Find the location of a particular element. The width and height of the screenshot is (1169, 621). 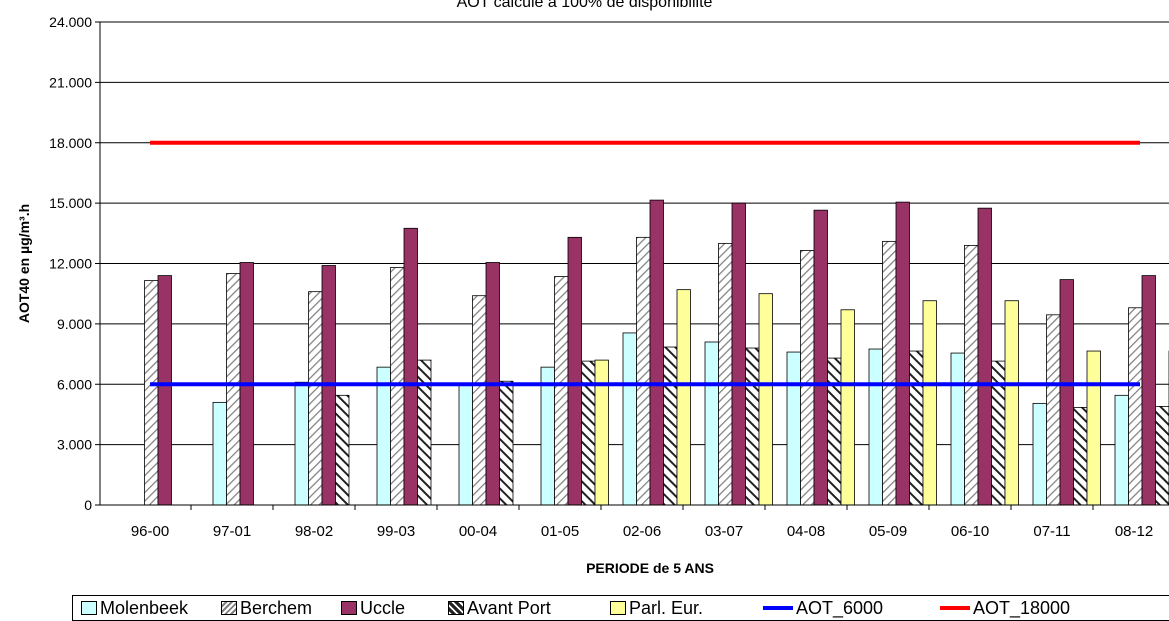

legend-label: AOT_18000 is located at coordinates (1021, 608).